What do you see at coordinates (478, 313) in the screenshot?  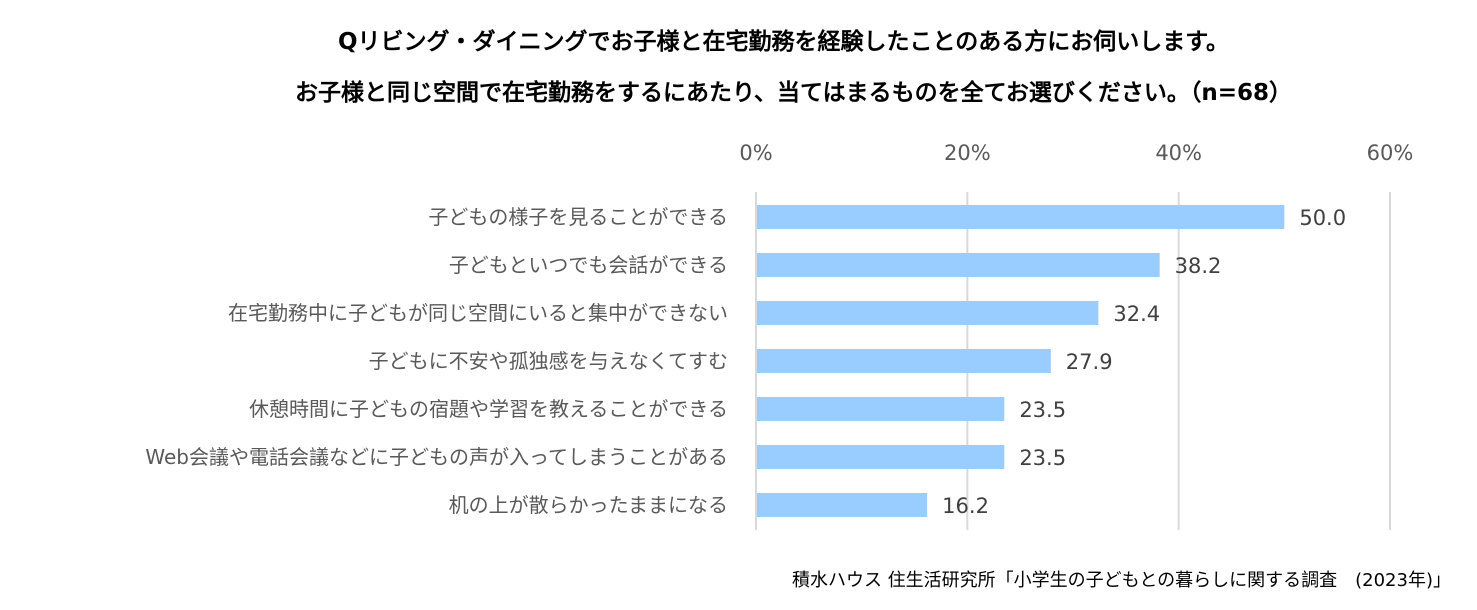 I see `category-label: 在宅勤務中に子どもが同じ空間にいると集中ができない` at bounding box center [478, 313].